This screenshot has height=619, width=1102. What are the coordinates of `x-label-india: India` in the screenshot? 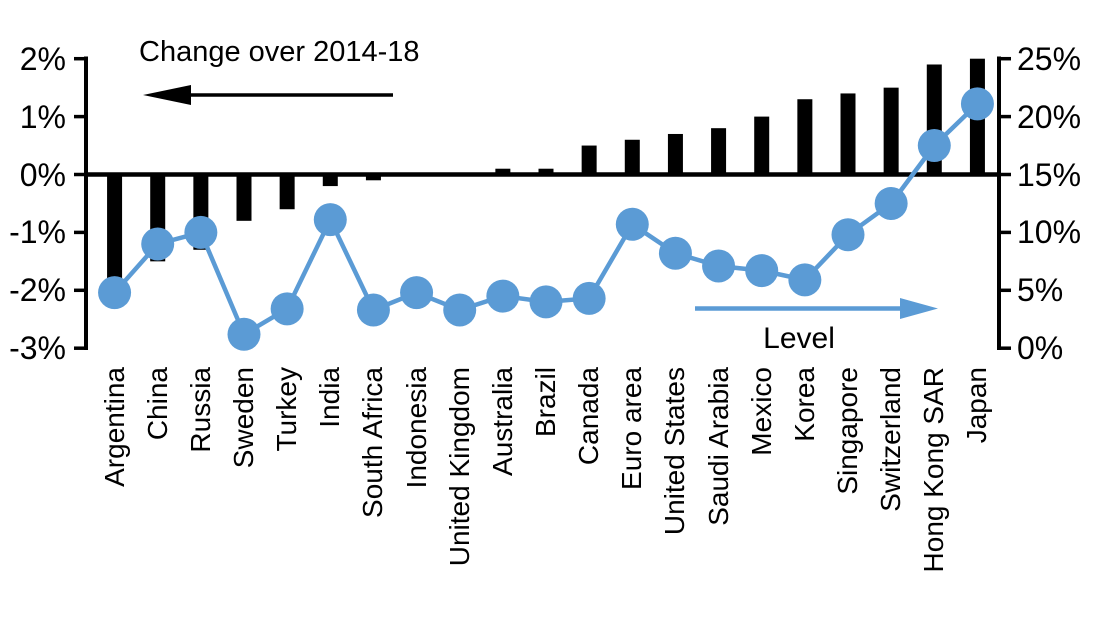 It's located at (330, 397).